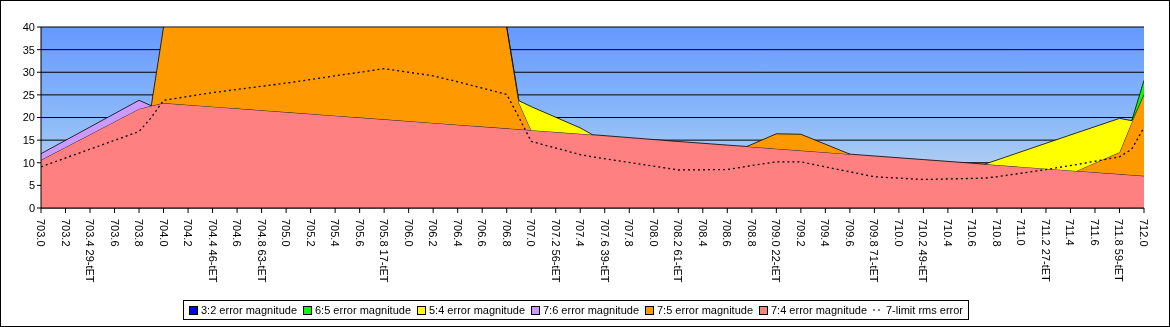  Describe the element at coordinates (1045, 251) in the screenshot. I see `x-tick-label: 711.2 27-tET` at that location.